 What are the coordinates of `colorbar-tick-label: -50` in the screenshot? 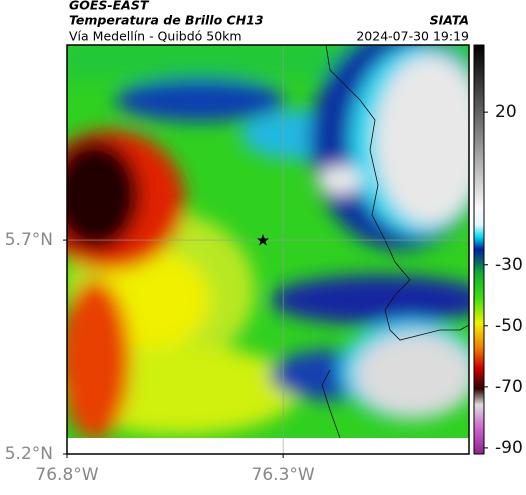 It's located at (509, 326).